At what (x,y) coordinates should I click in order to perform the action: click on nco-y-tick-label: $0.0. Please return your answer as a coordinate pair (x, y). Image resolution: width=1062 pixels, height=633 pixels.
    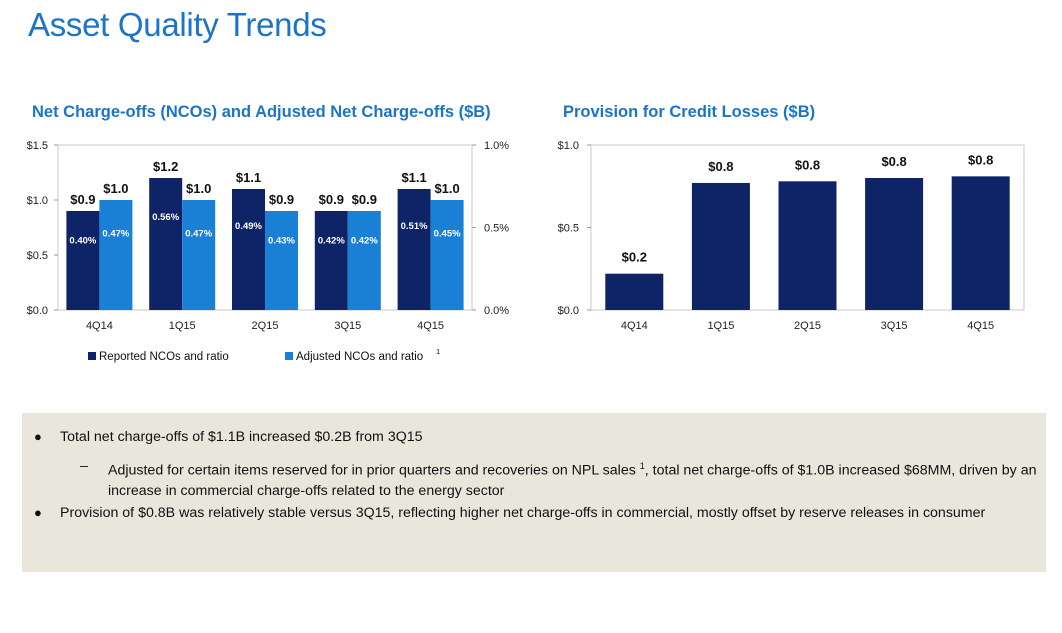
    Looking at the image, I should click on (37, 311).